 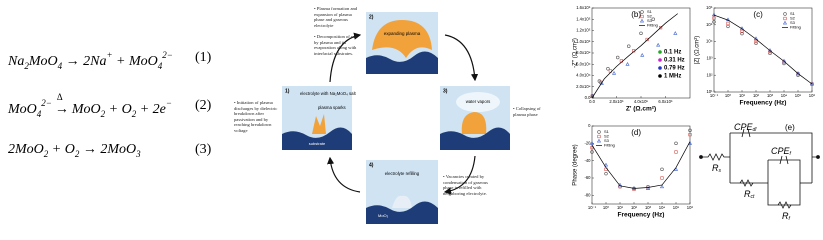 I want to click on resistor-rct, so click(x=746, y=183).